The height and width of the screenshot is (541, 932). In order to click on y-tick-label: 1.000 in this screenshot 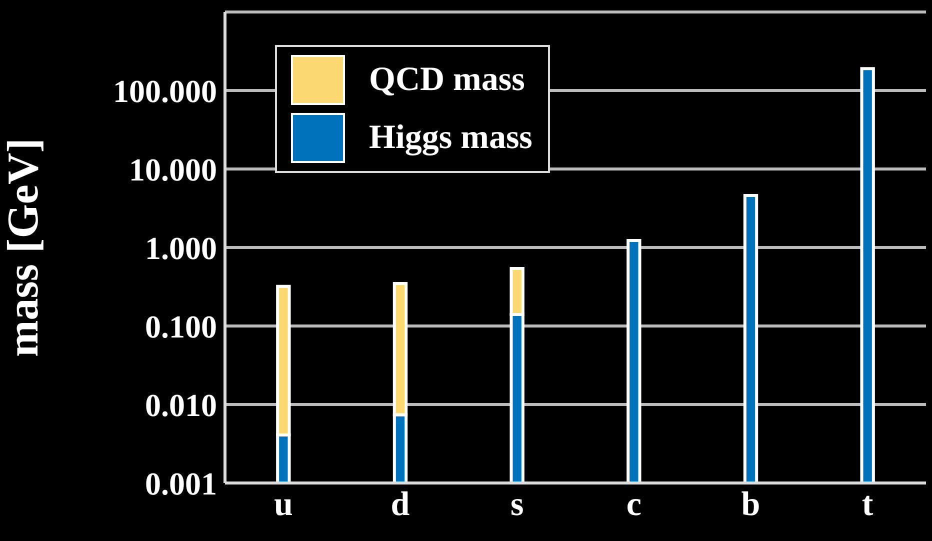, I will do `click(181, 248)`.